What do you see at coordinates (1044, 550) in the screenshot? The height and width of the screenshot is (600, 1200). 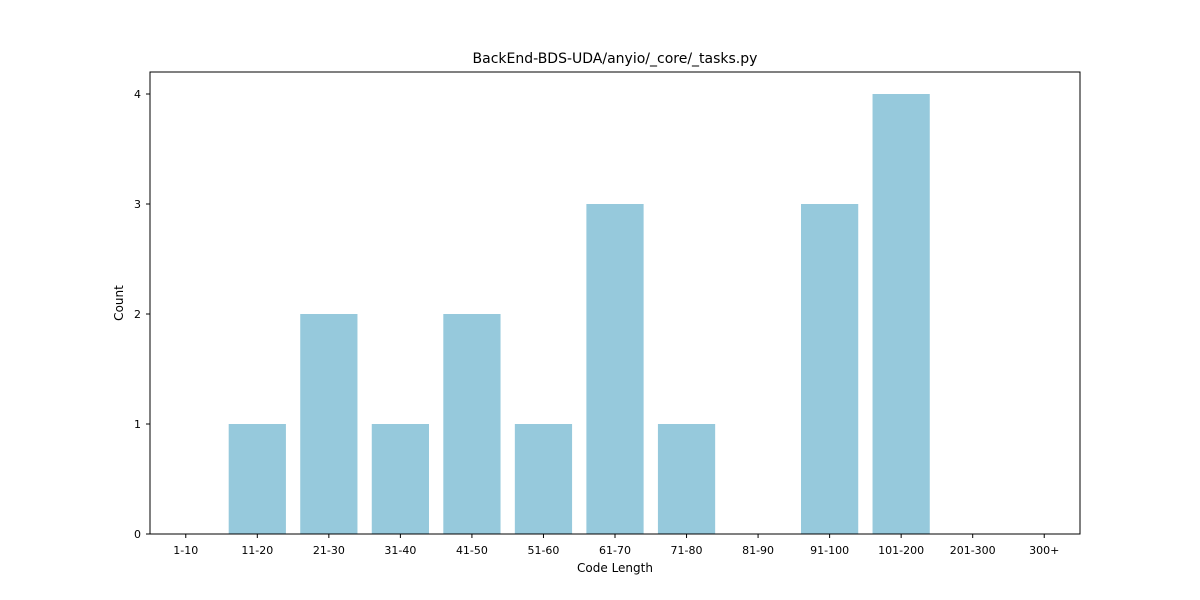 I see `x-tick-label: 300+` at bounding box center [1044, 550].